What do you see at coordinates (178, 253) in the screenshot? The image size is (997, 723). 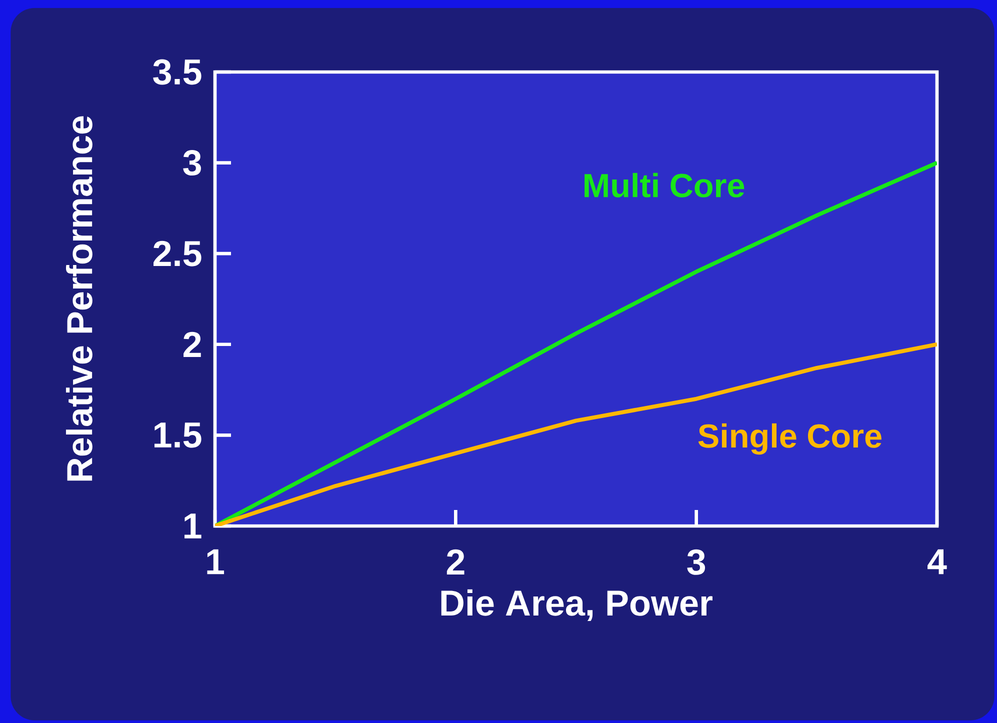 I see `y-tick-label: 2.5` at bounding box center [178, 253].